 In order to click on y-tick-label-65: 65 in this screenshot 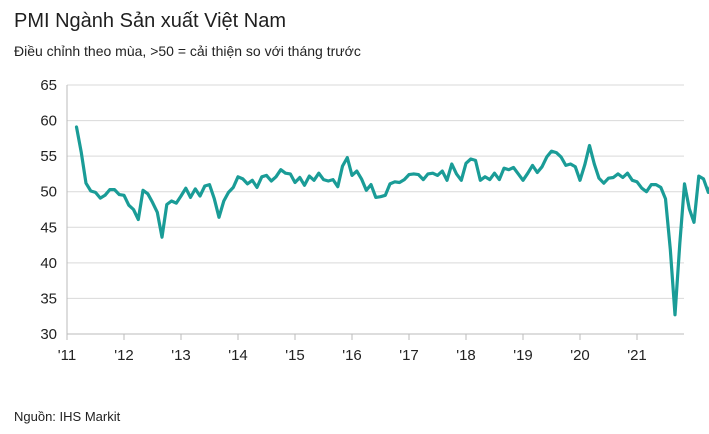, I will do `click(48, 85)`.